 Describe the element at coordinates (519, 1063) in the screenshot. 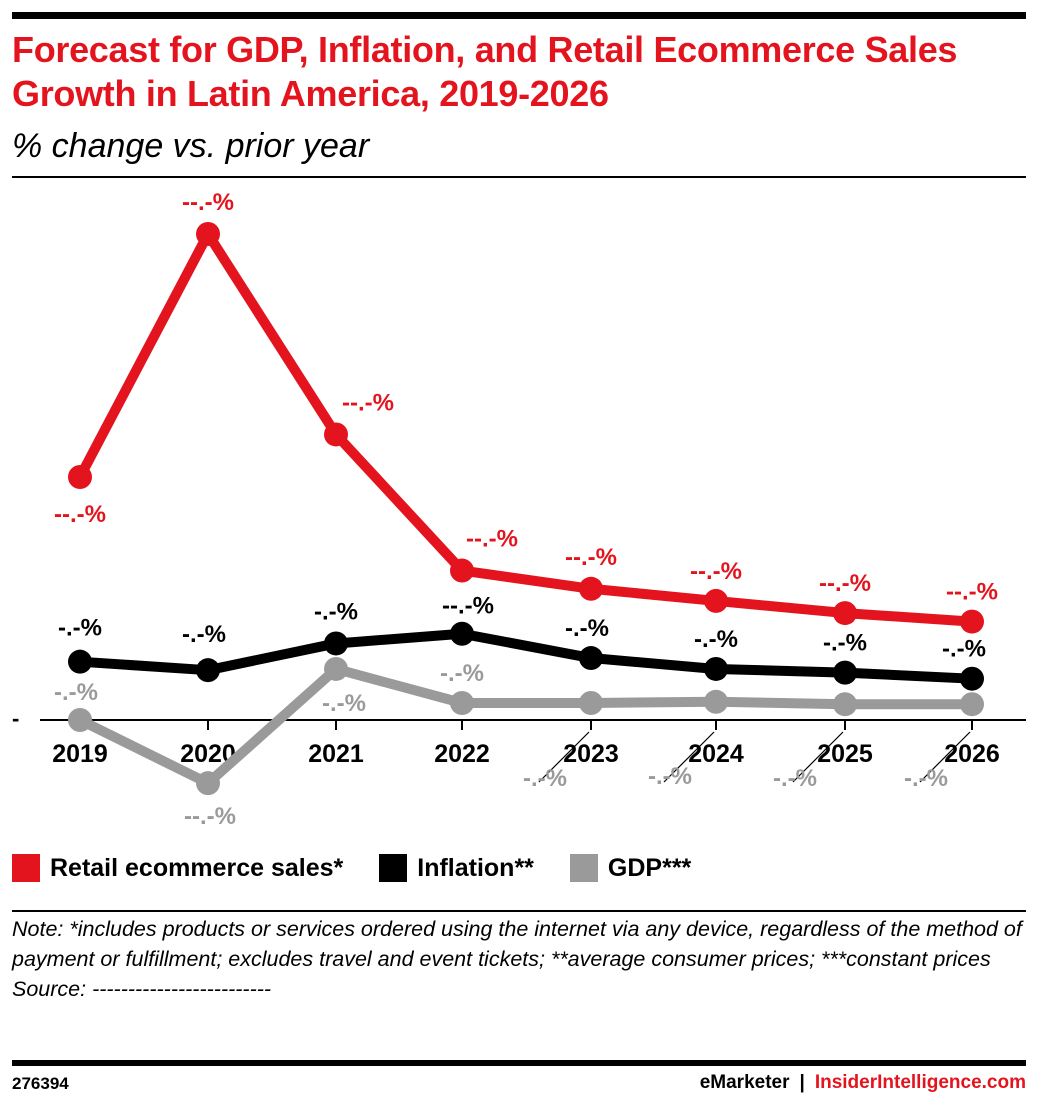

I see `footer-rule` at that location.